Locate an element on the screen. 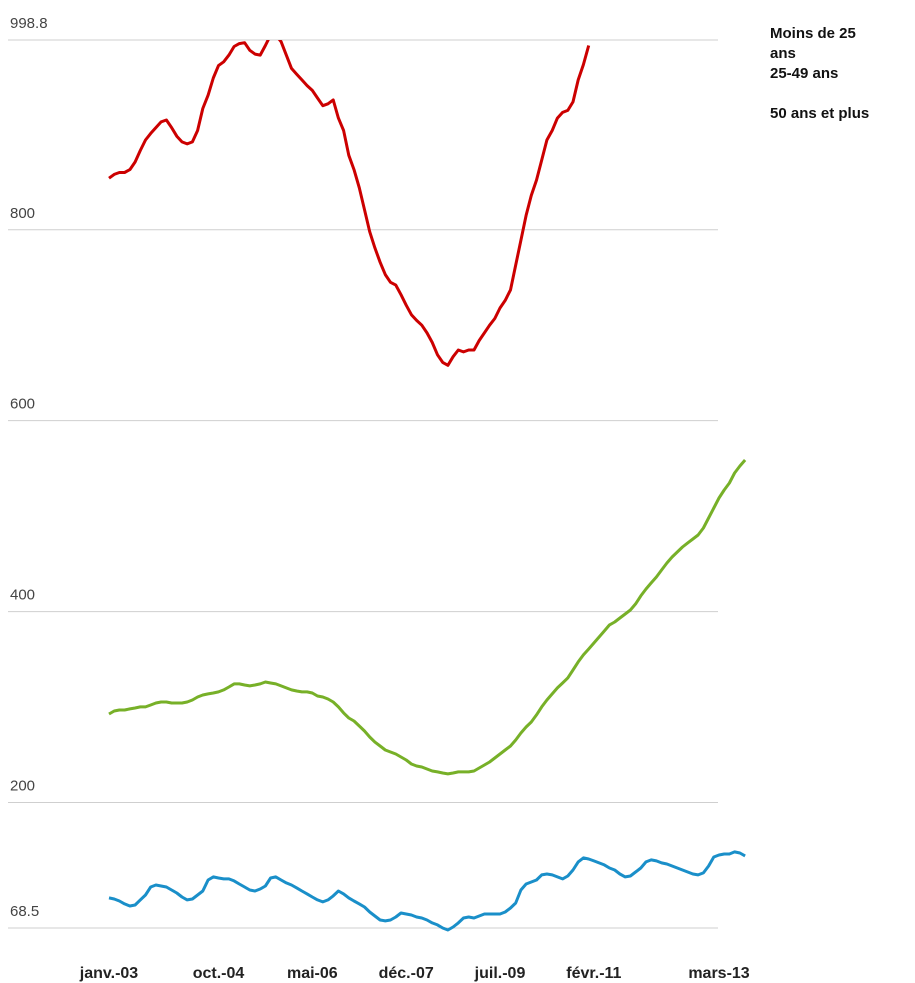 The image size is (915, 983). legend-entry: 50 ans et plus is located at coordinates (820, 113).